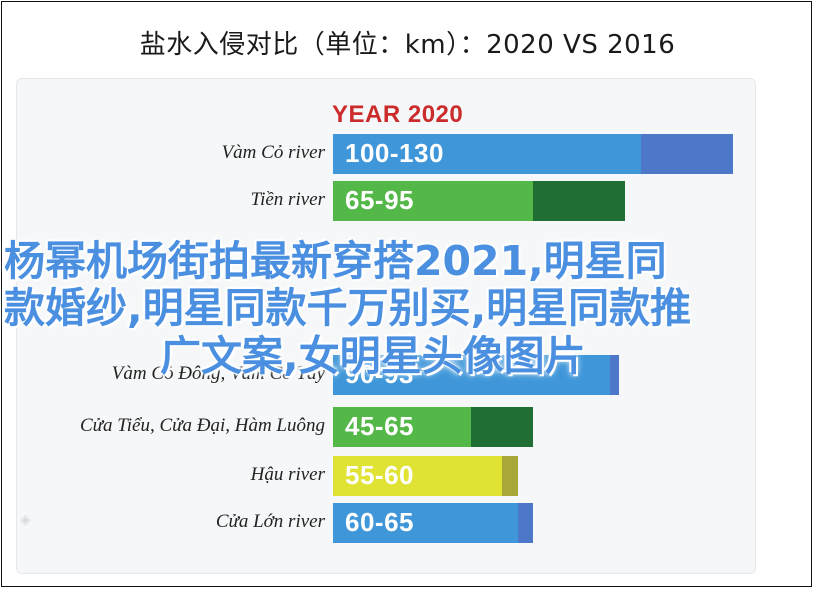  Describe the element at coordinates (25, 520) in the screenshot. I see `watermark-logo-icon: ◈` at that location.